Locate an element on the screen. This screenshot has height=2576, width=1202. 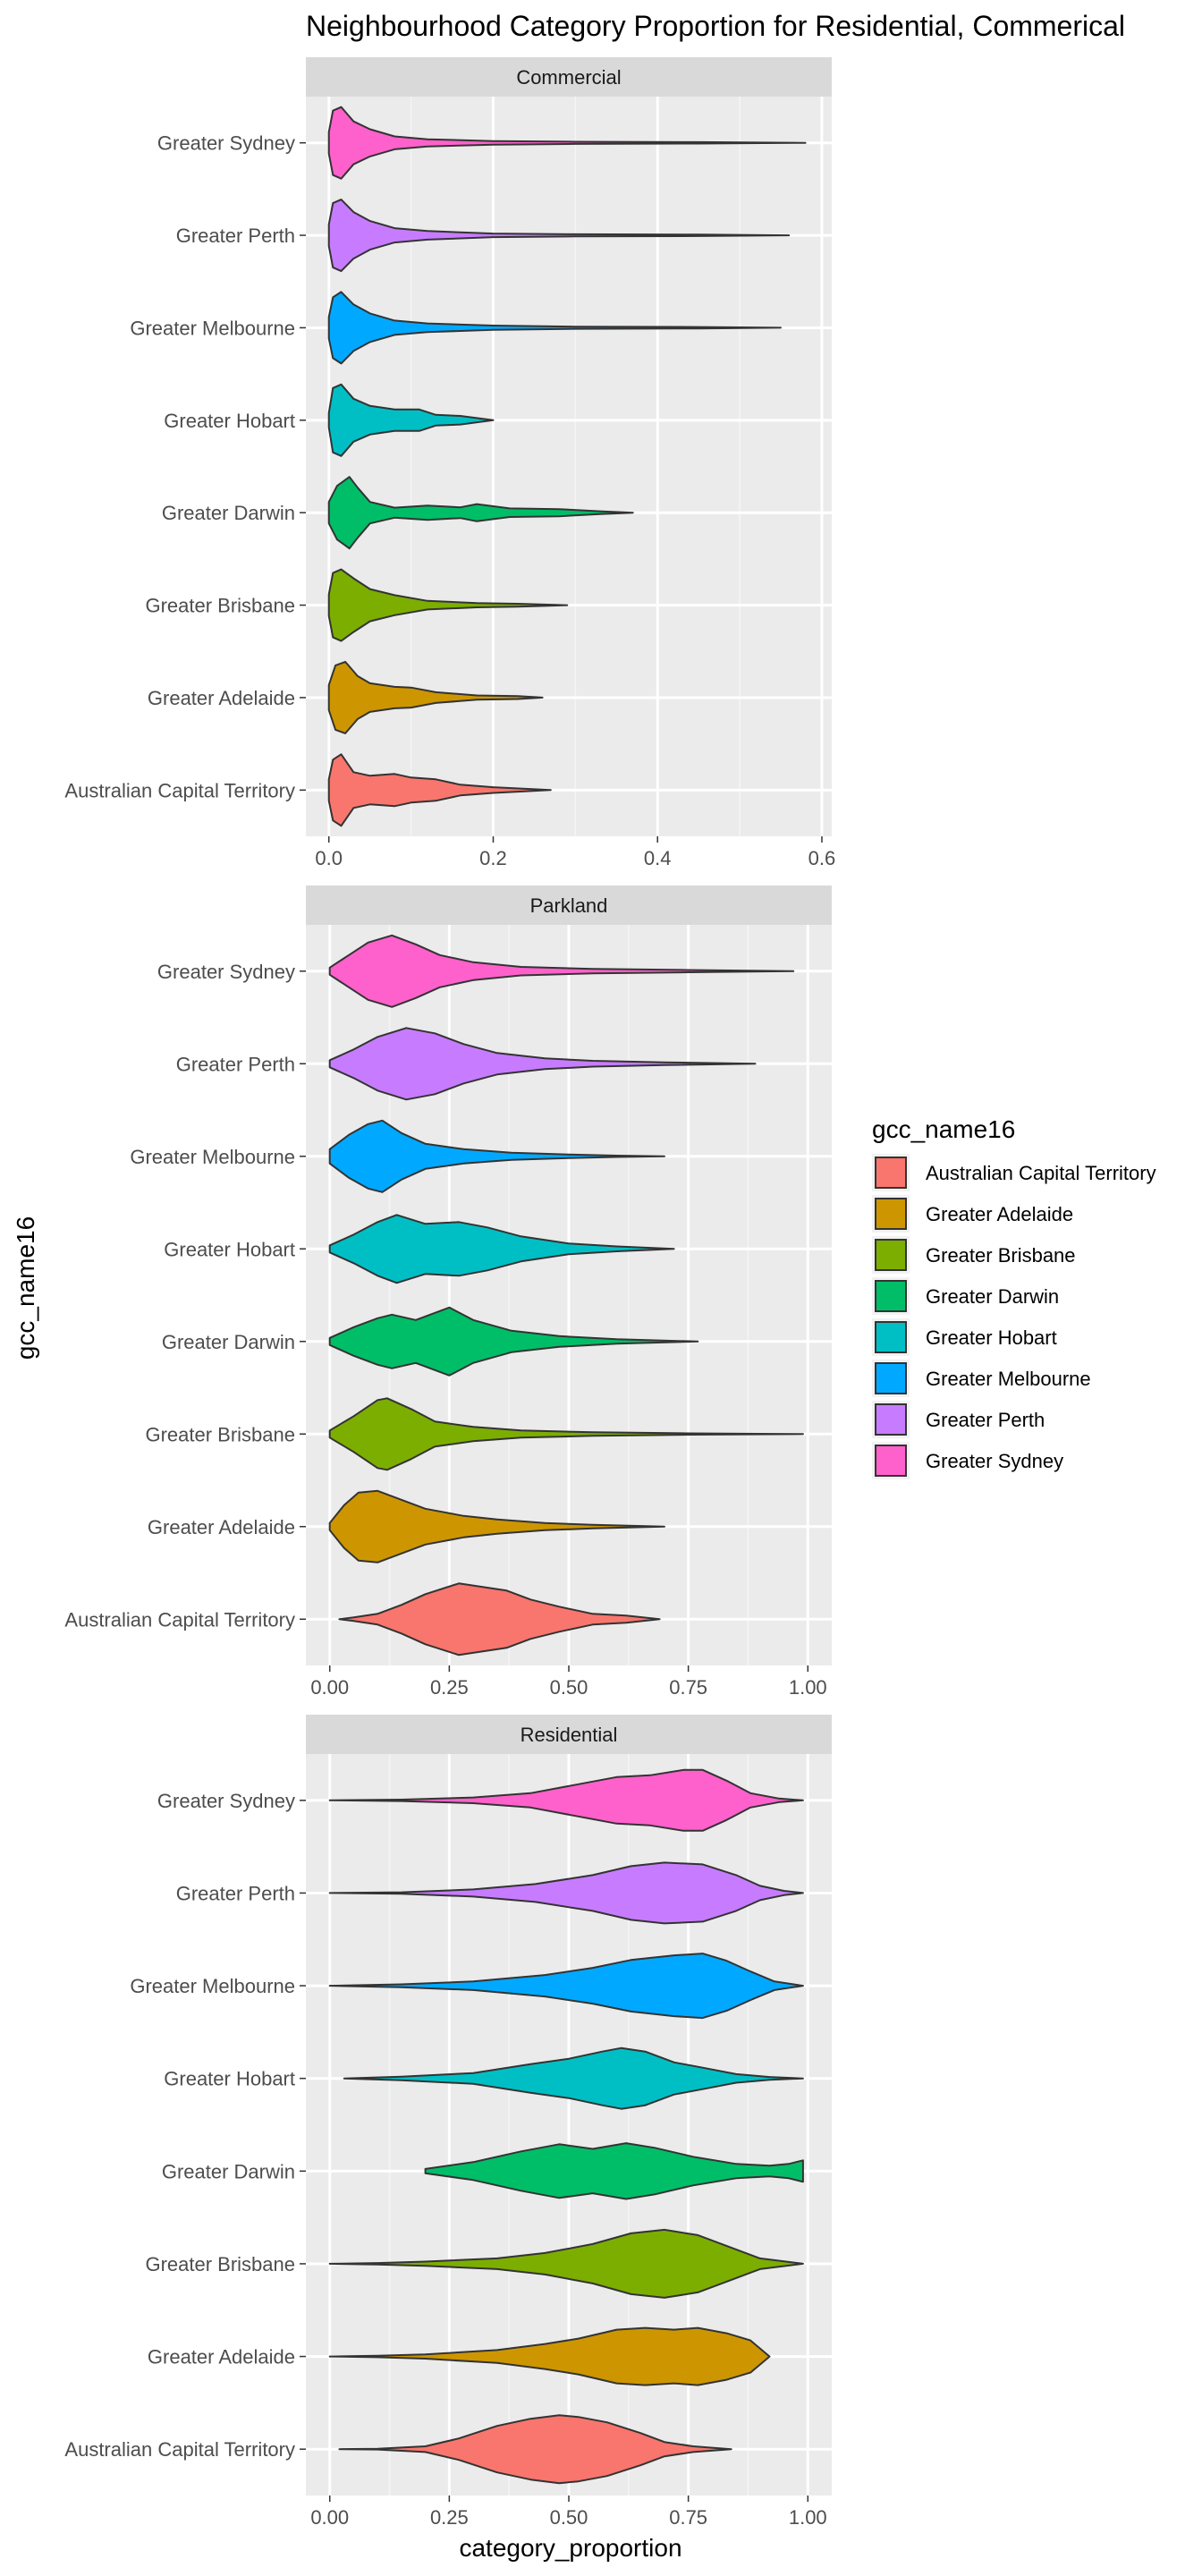
violin-residential-greater-sydney is located at coordinates (566, 1800).